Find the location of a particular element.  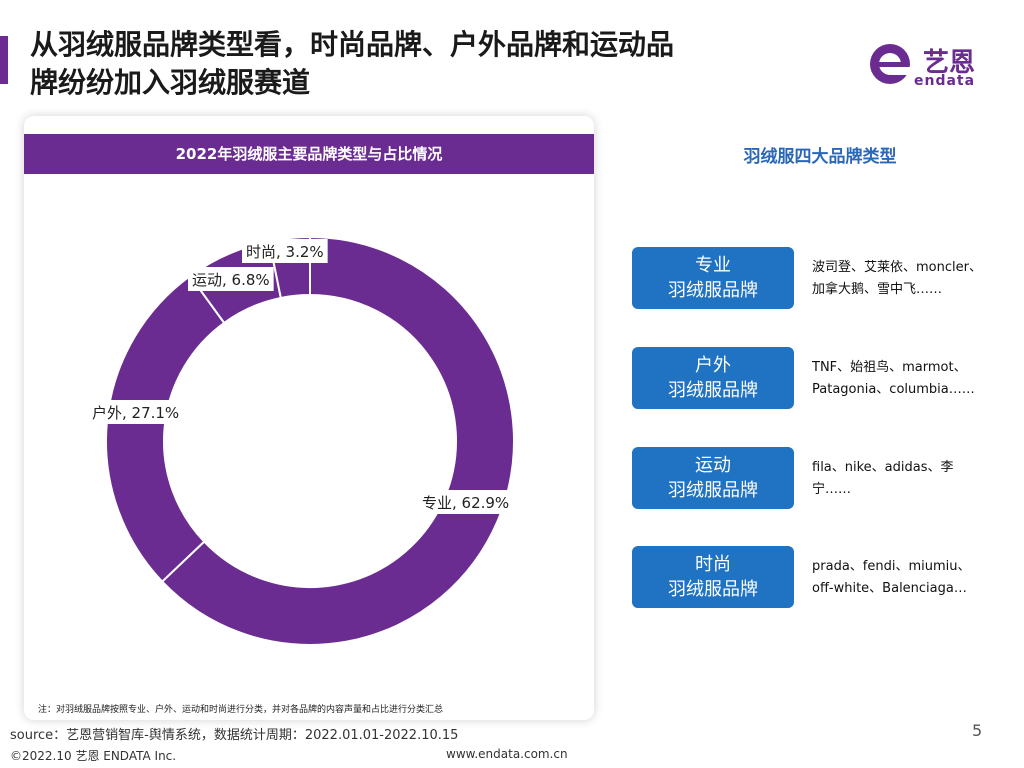

title-line-1: 从羽绒服品牌类型看，时尚品牌、户外品牌和运动品 is located at coordinates (352, 44).